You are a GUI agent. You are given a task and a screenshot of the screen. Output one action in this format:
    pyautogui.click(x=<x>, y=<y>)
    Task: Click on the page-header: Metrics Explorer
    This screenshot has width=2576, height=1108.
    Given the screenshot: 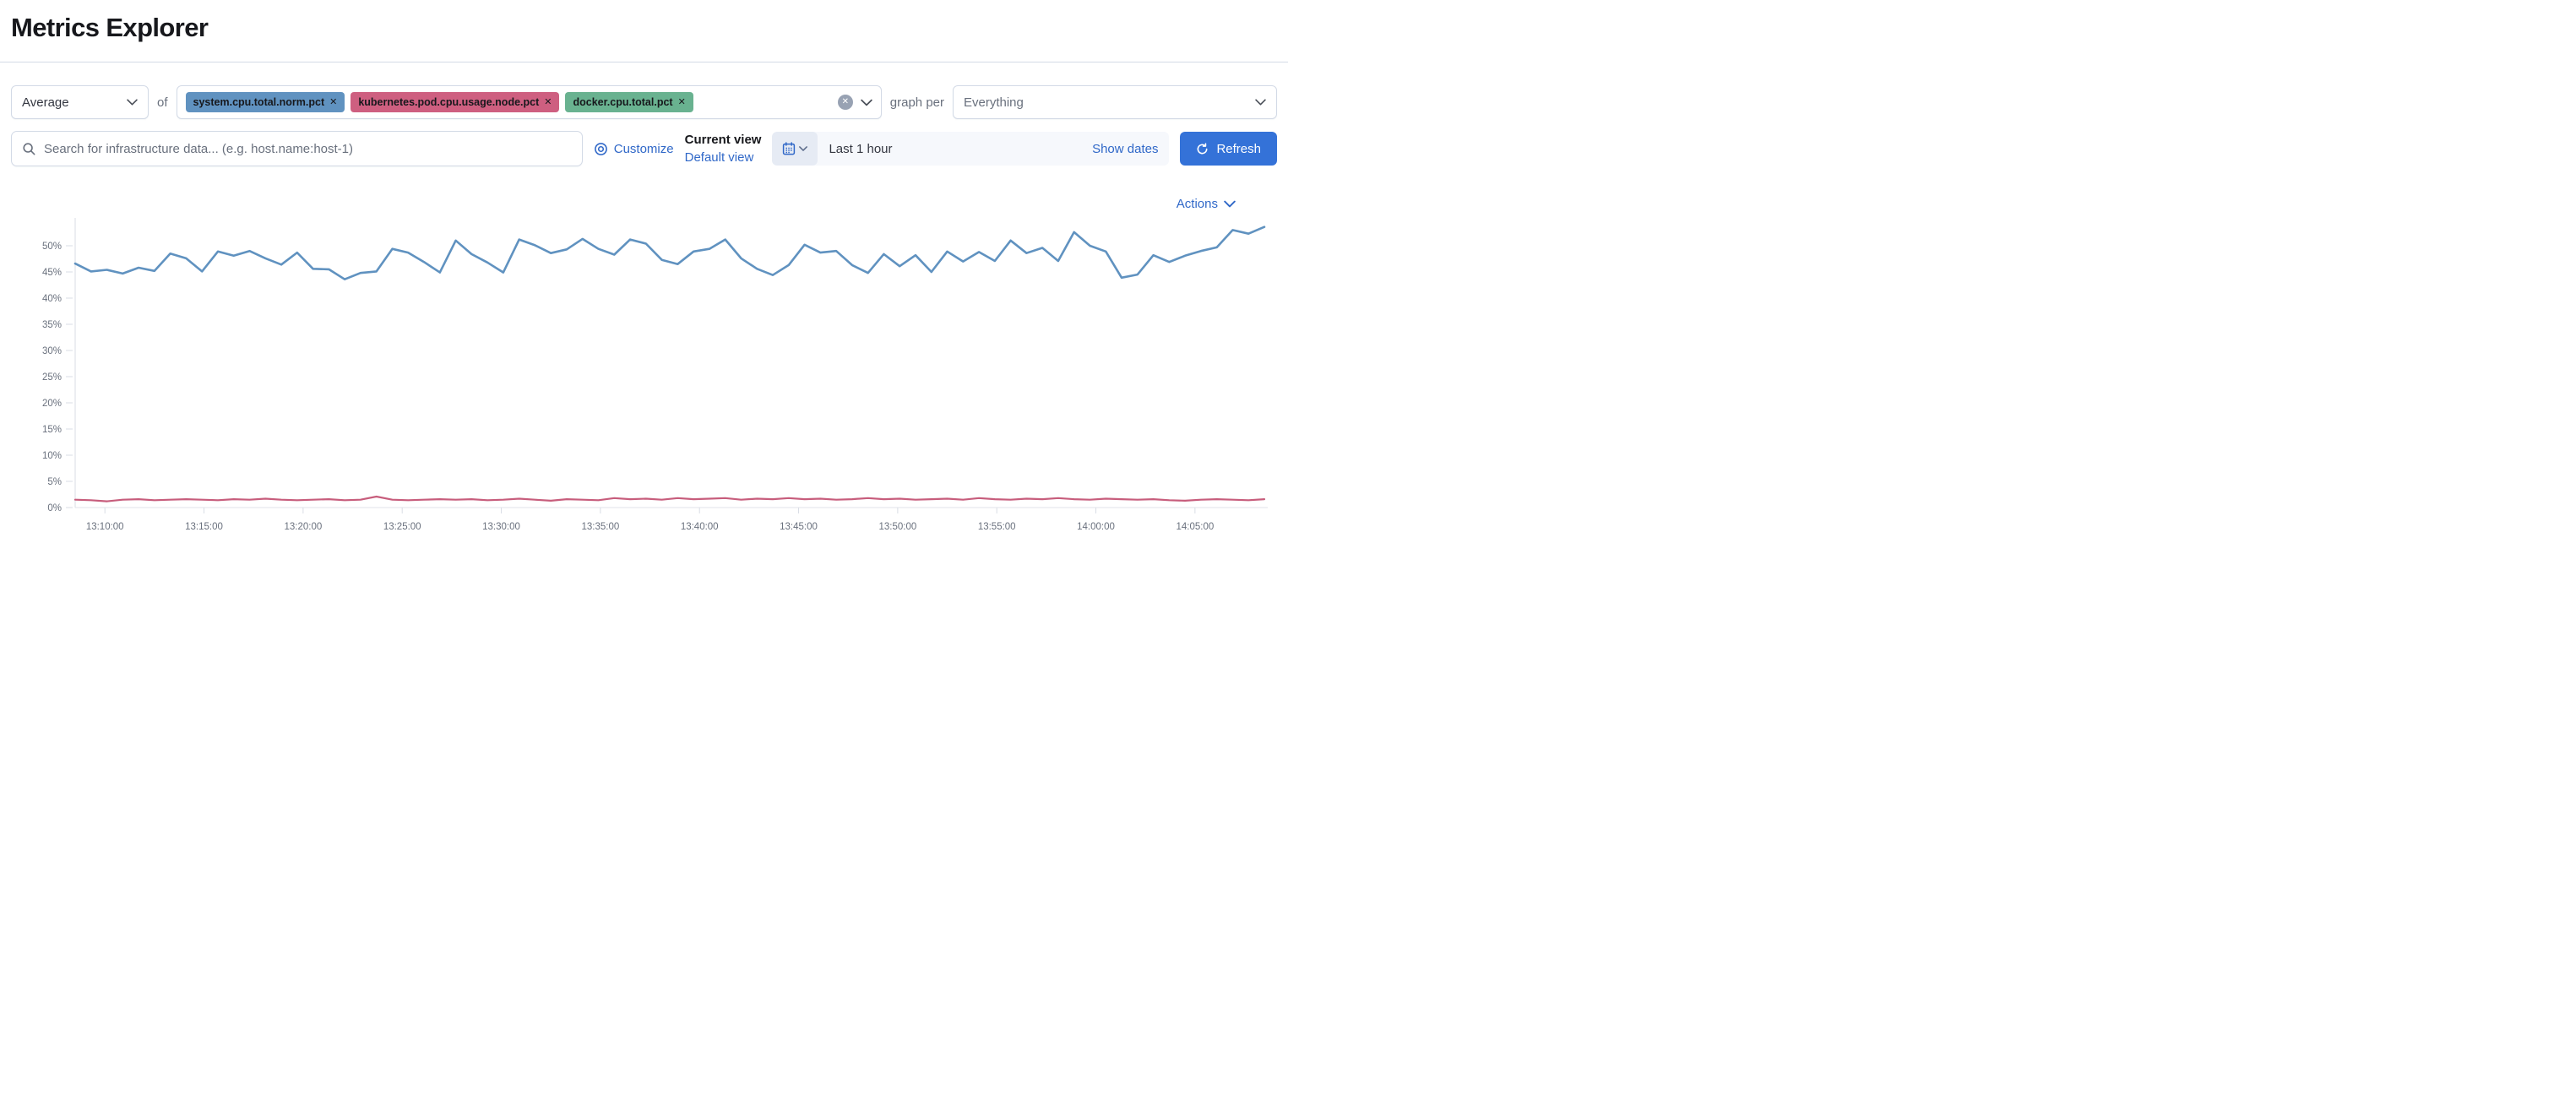 What is the action you would take?
    pyautogui.click(x=644, y=23)
    